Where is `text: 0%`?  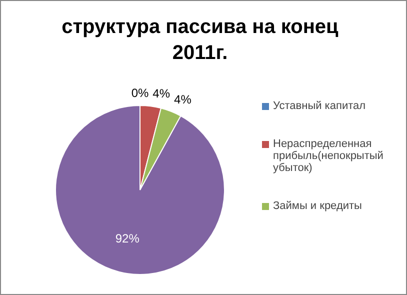
text: 0% is located at coordinates (140, 93).